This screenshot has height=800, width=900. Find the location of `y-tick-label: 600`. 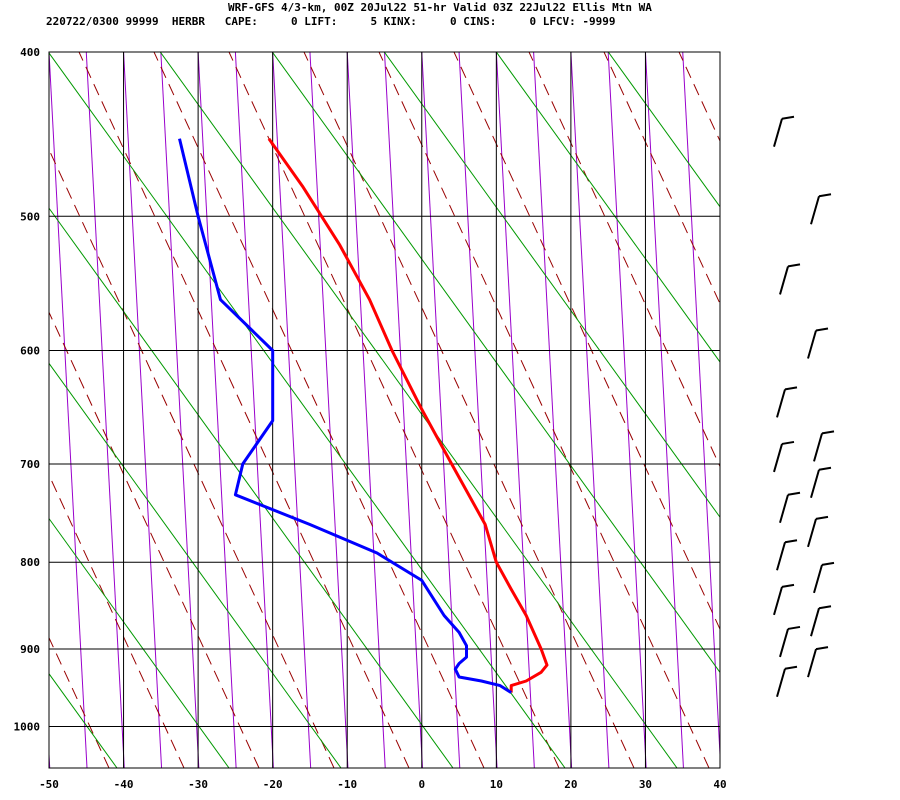

y-tick-label: 600 is located at coordinates (30, 350).